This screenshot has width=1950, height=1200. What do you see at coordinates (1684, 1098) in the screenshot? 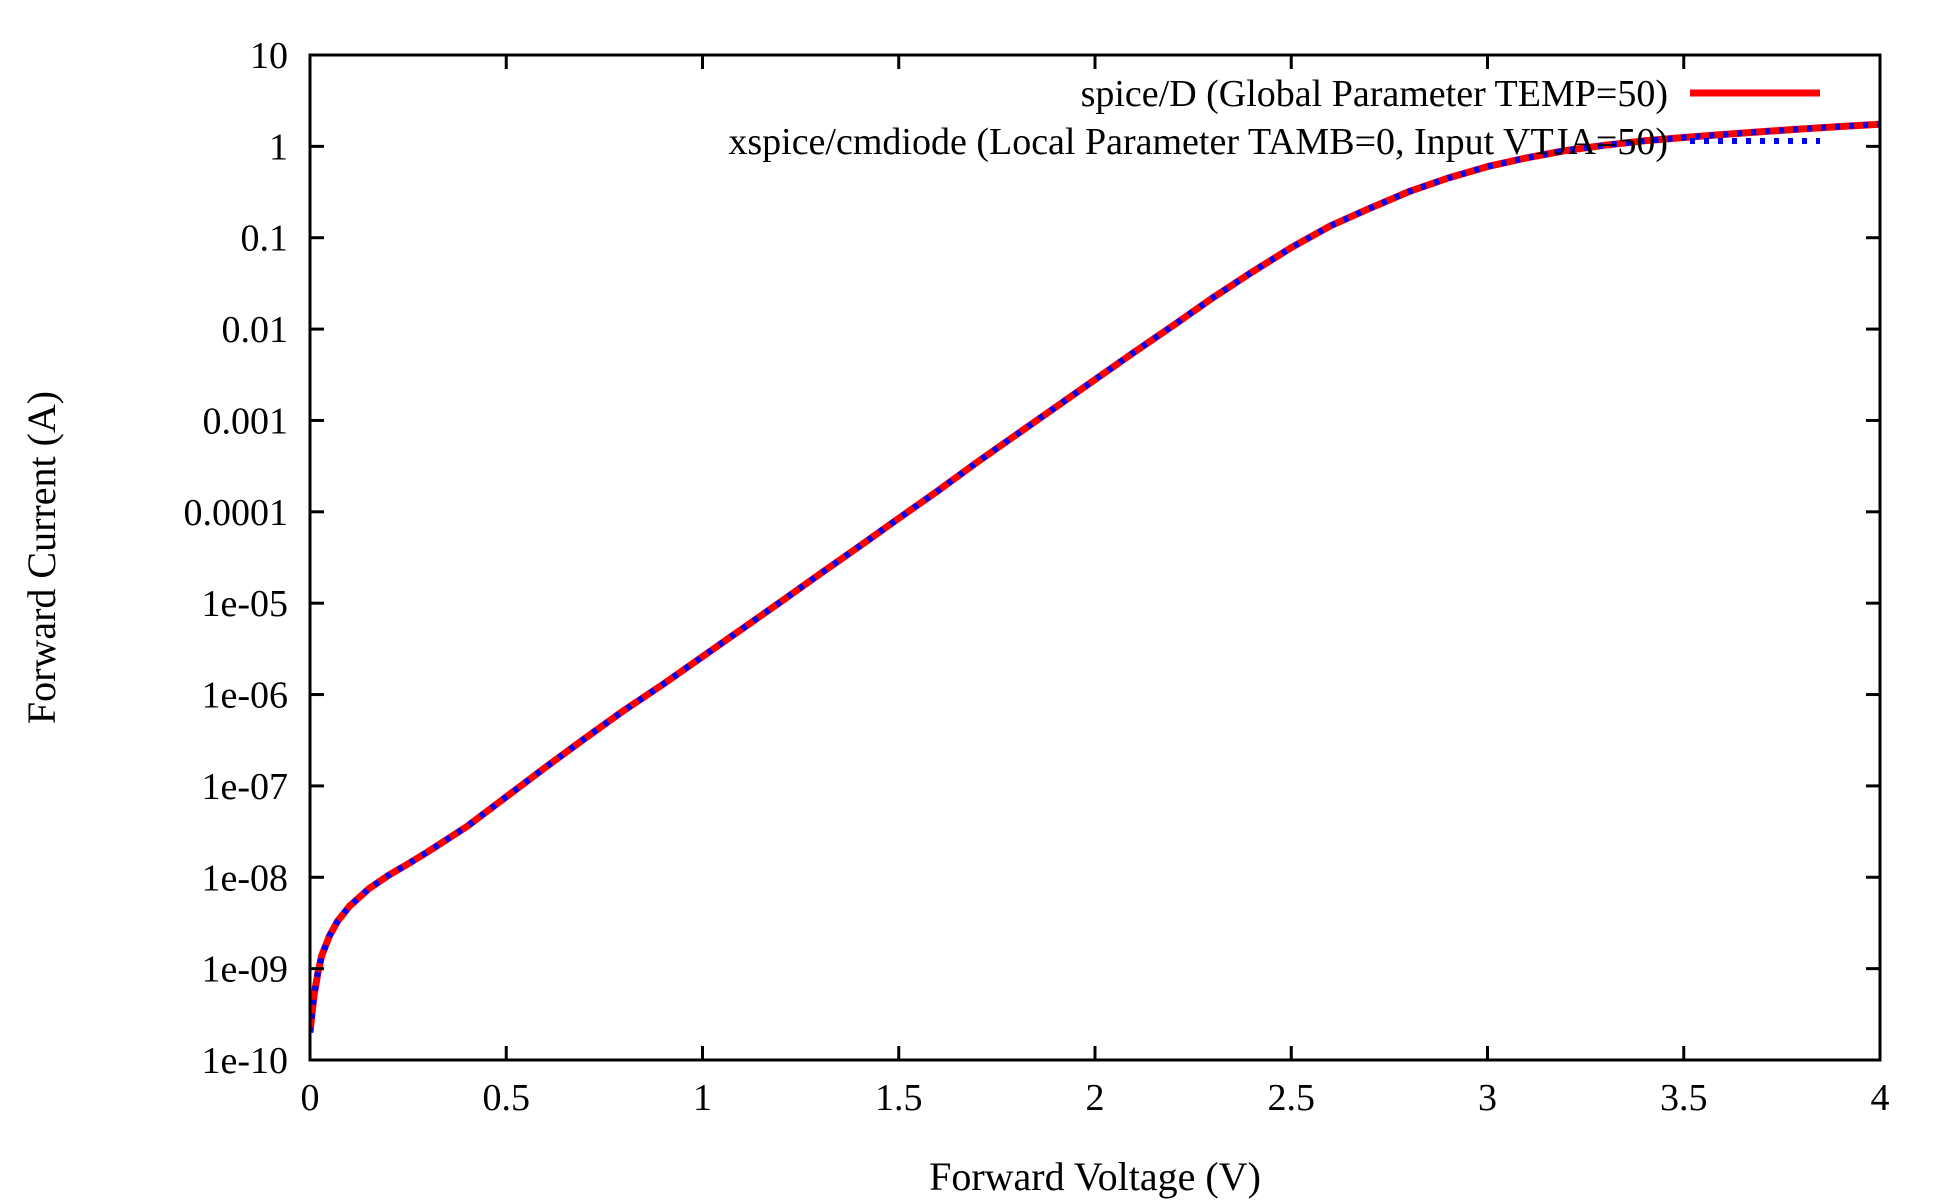
I see `x-tick-label: 3.5` at bounding box center [1684, 1098].